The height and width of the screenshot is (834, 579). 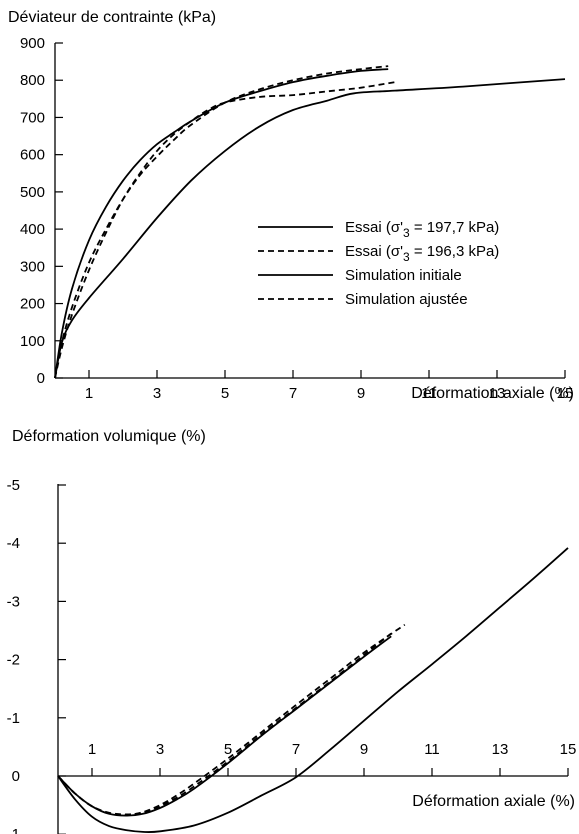 What do you see at coordinates (293, 393) in the screenshot?
I see `chart1-x-tick-label: 7` at bounding box center [293, 393].